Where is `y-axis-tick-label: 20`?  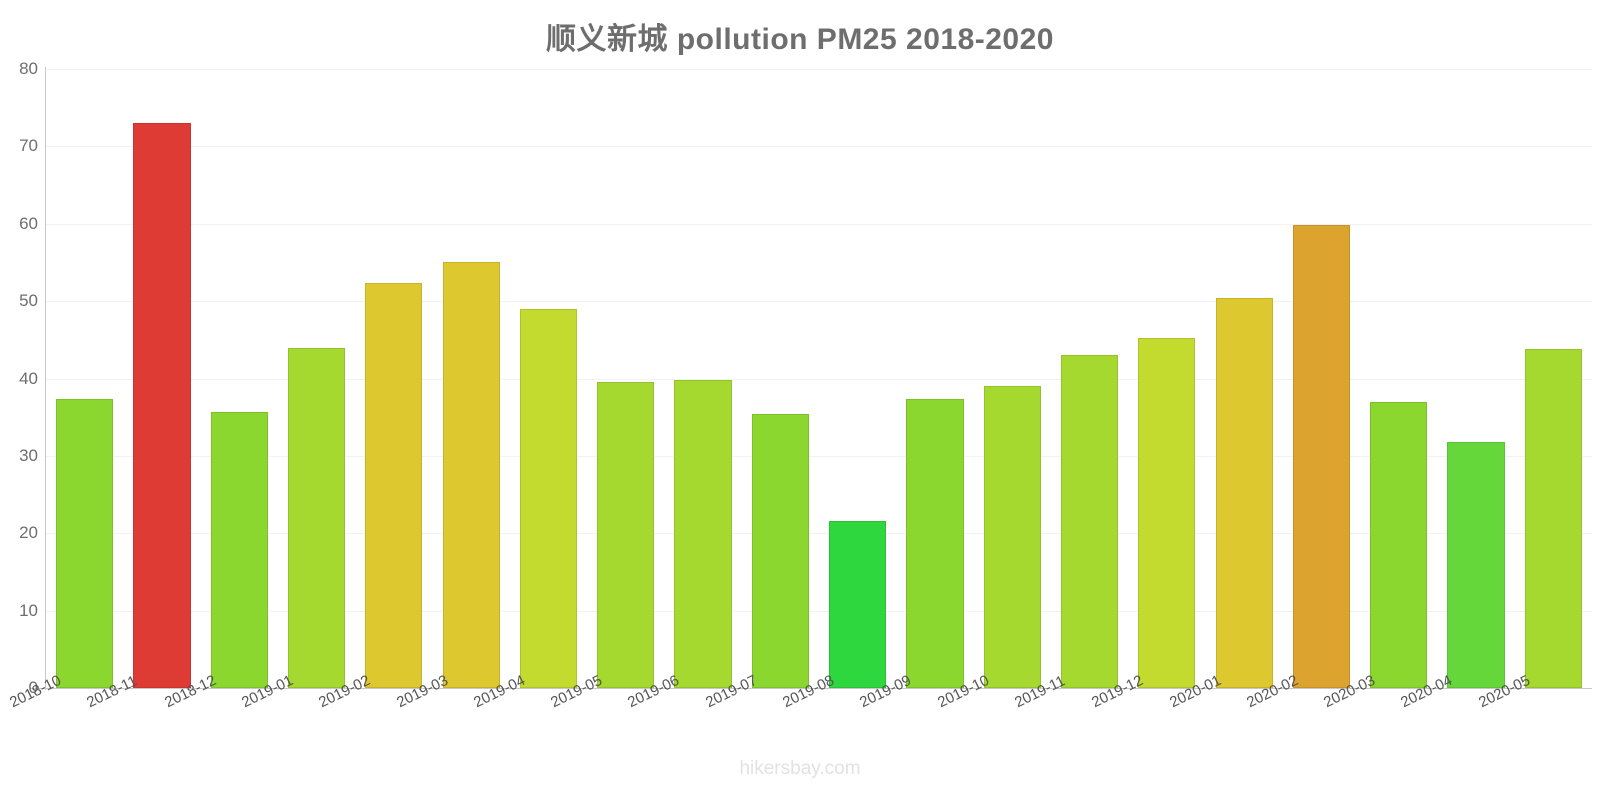 y-axis-tick-label: 20 is located at coordinates (28, 533).